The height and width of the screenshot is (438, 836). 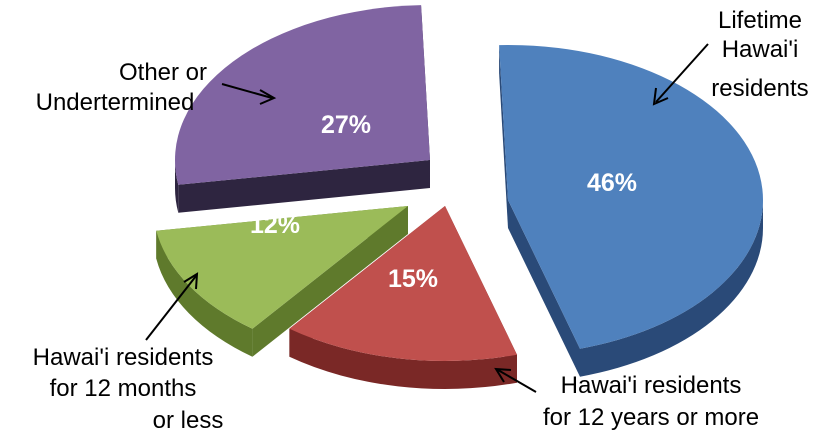 What do you see at coordinates (651, 417) in the screenshot?
I see `label-line: for 12 years or more` at bounding box center [651, 417].